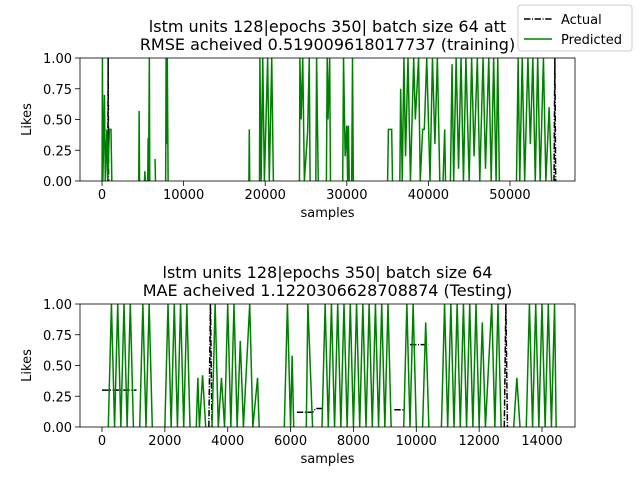 Image resolution: width=640 pixels, height=480 pixels. What do you see at coordinates (164, 441) in the screenshot?
I see `x-tick-label: 2000` at bounding box center [164, 441].